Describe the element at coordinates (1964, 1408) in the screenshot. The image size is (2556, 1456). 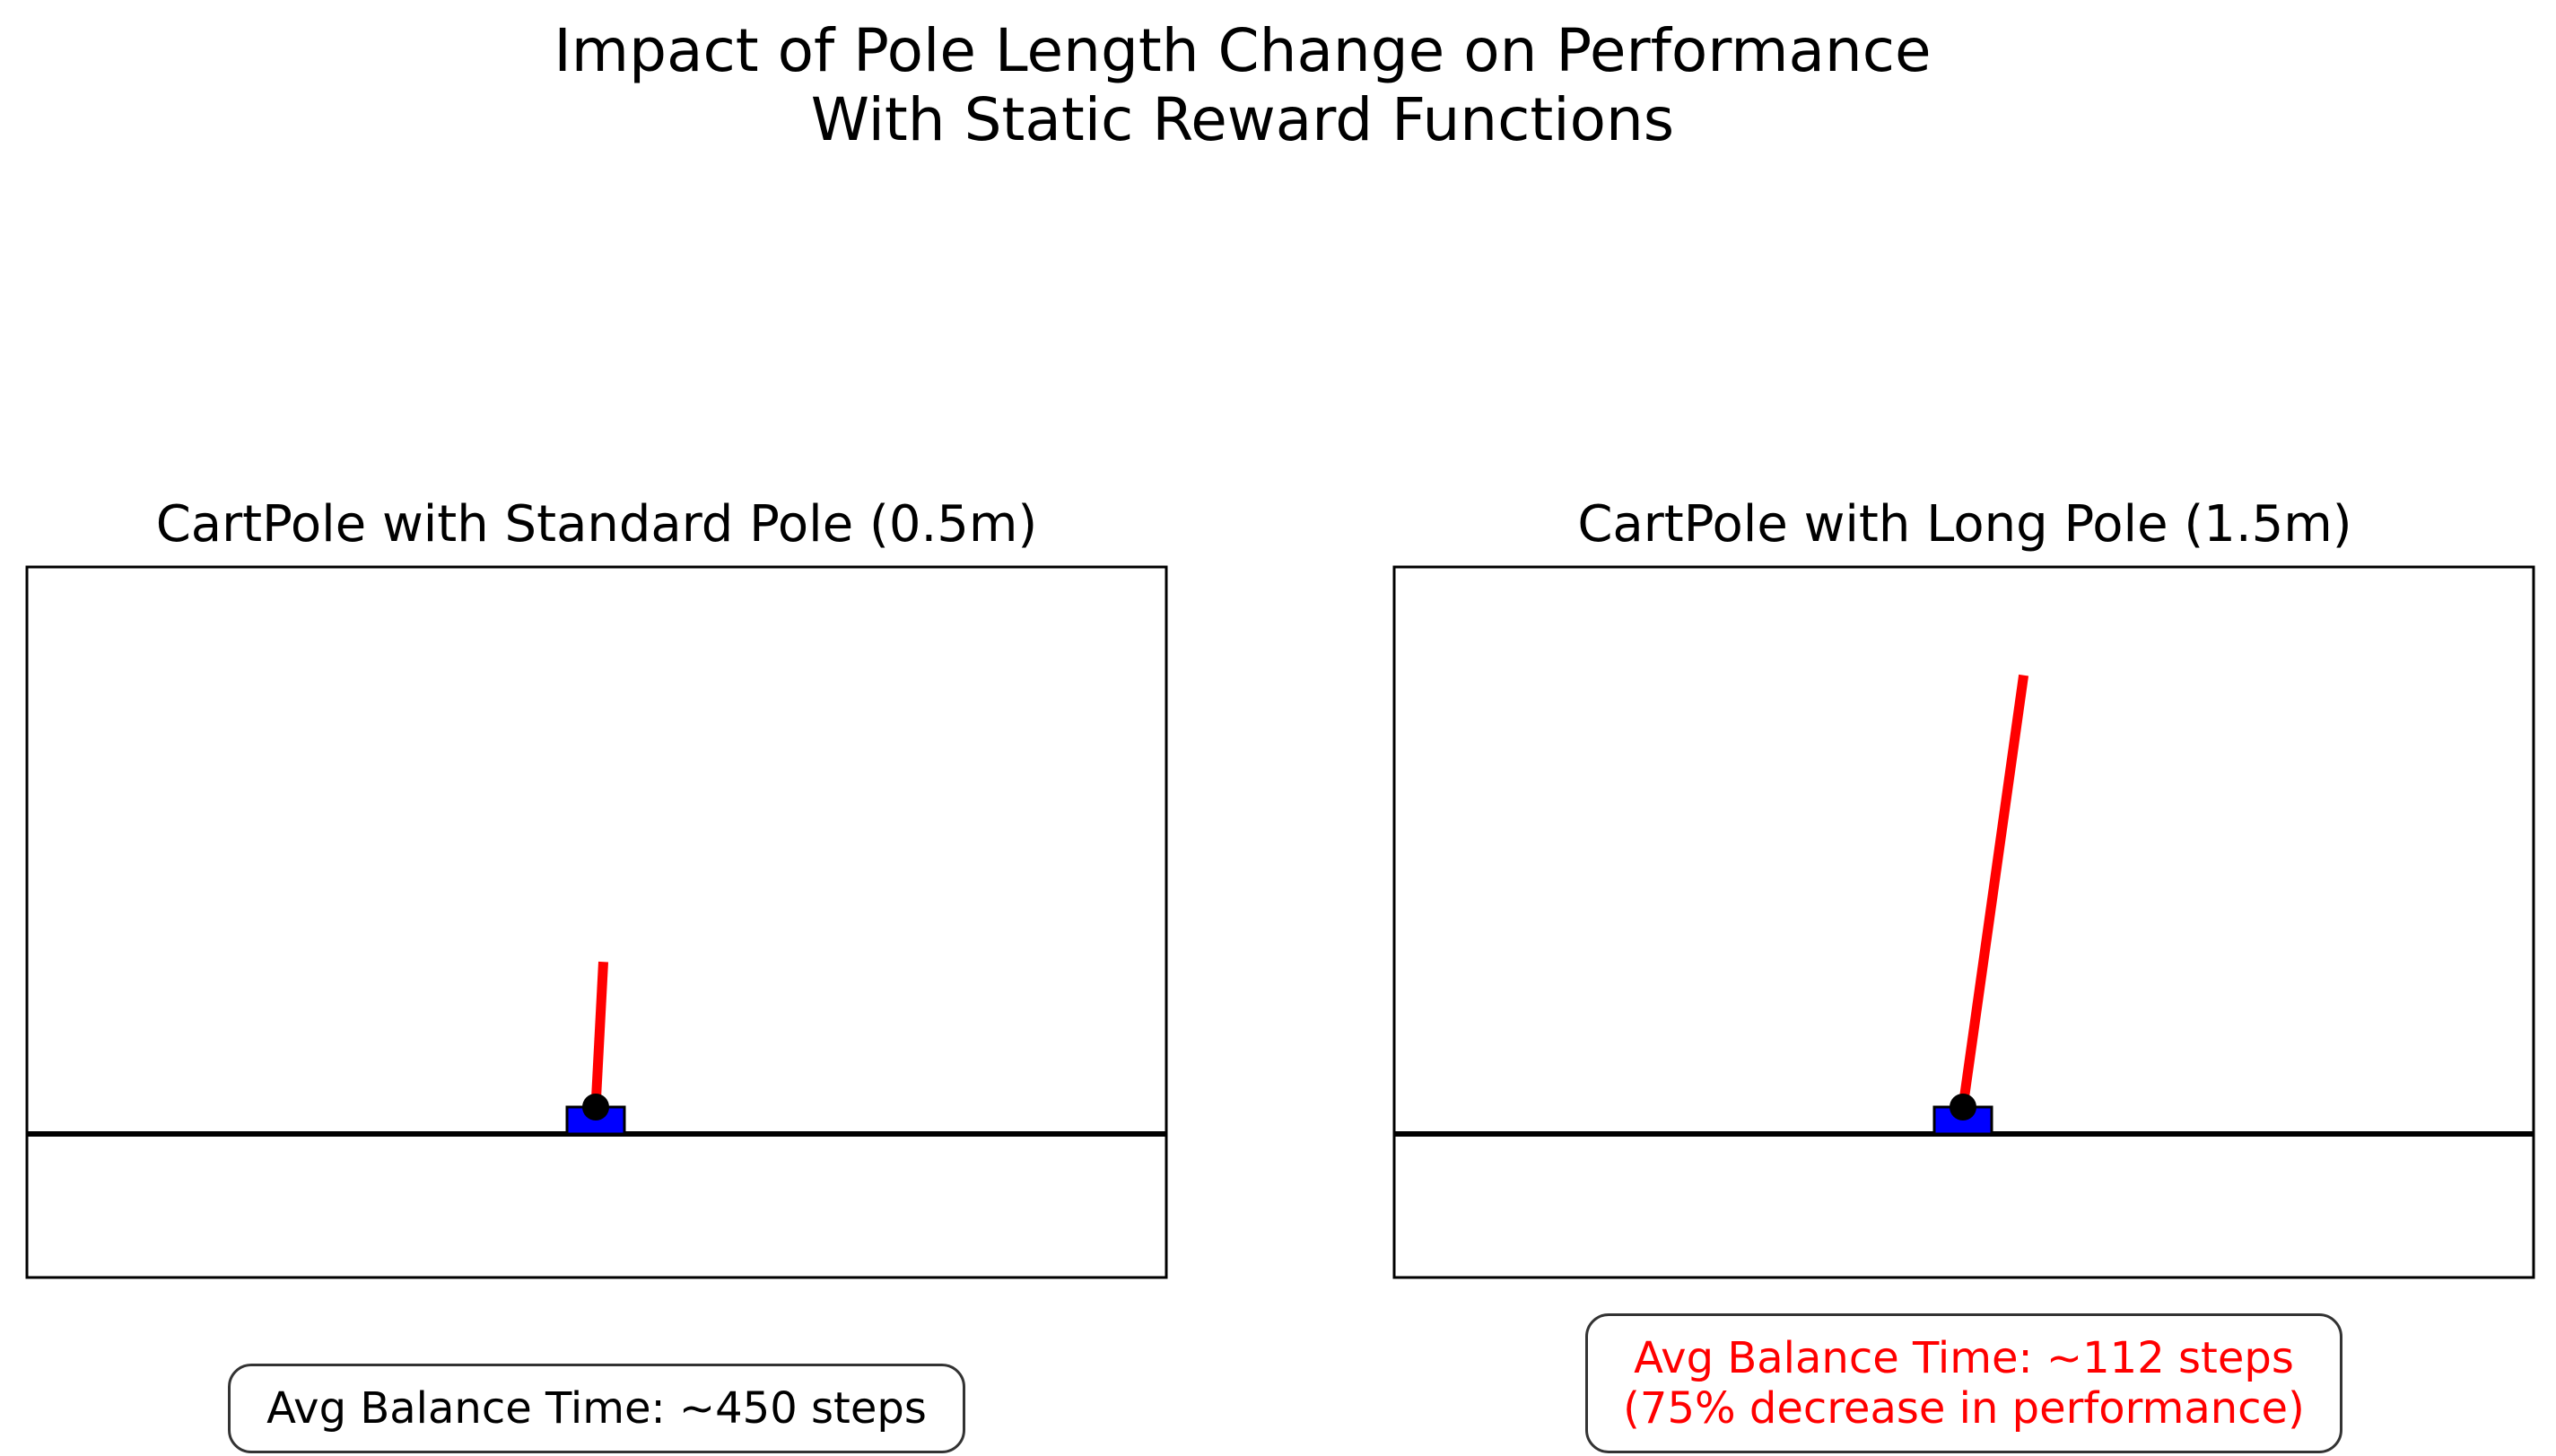
I see `caption-long-line-2: (75% decrease in performance)` at that location.